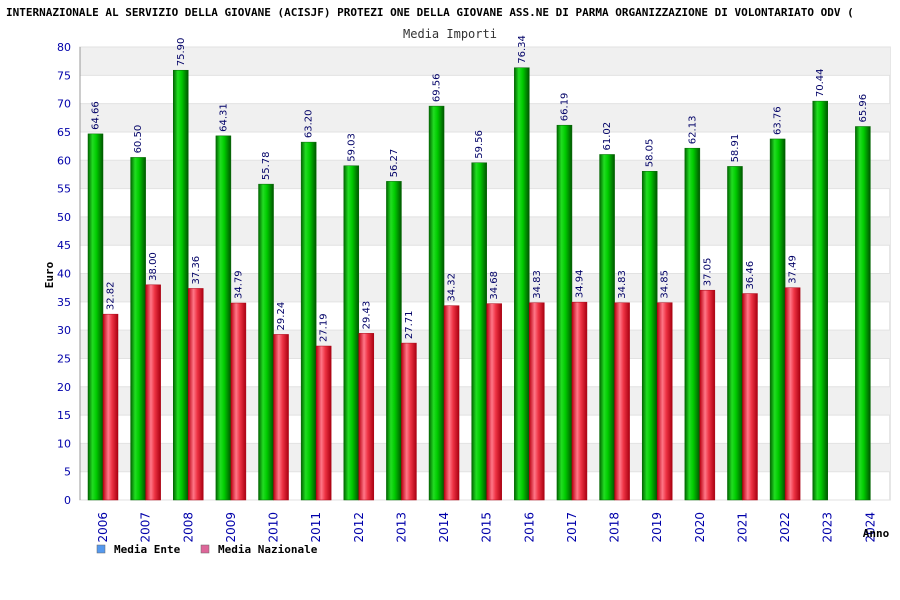  What do you see at coordinates (479, 144) in the screenshot?
I see `data-label-ente-2015: 59.56` at bounding box center [479, 144].